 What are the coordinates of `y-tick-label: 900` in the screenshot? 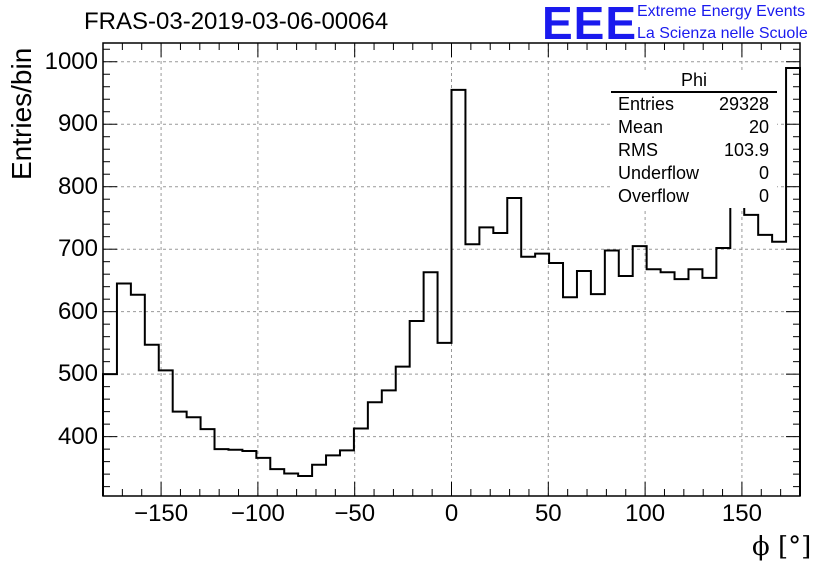 It's located at (77, 124).